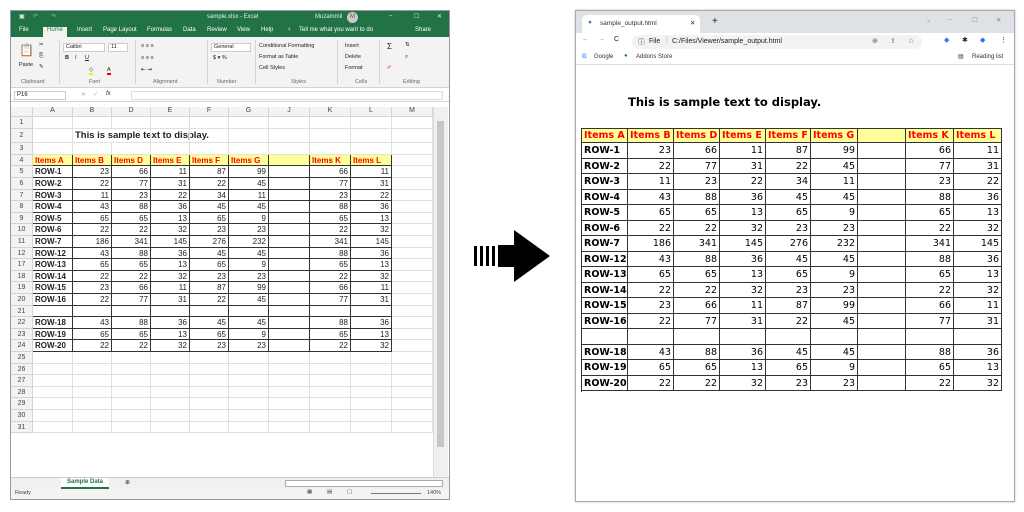 Image resolution: width=1024 pixels, height=512 pixels. Describe the element at coordinates (330, 492) in the screenshot. I see `page-layout-view-icon: ▤` at that location.